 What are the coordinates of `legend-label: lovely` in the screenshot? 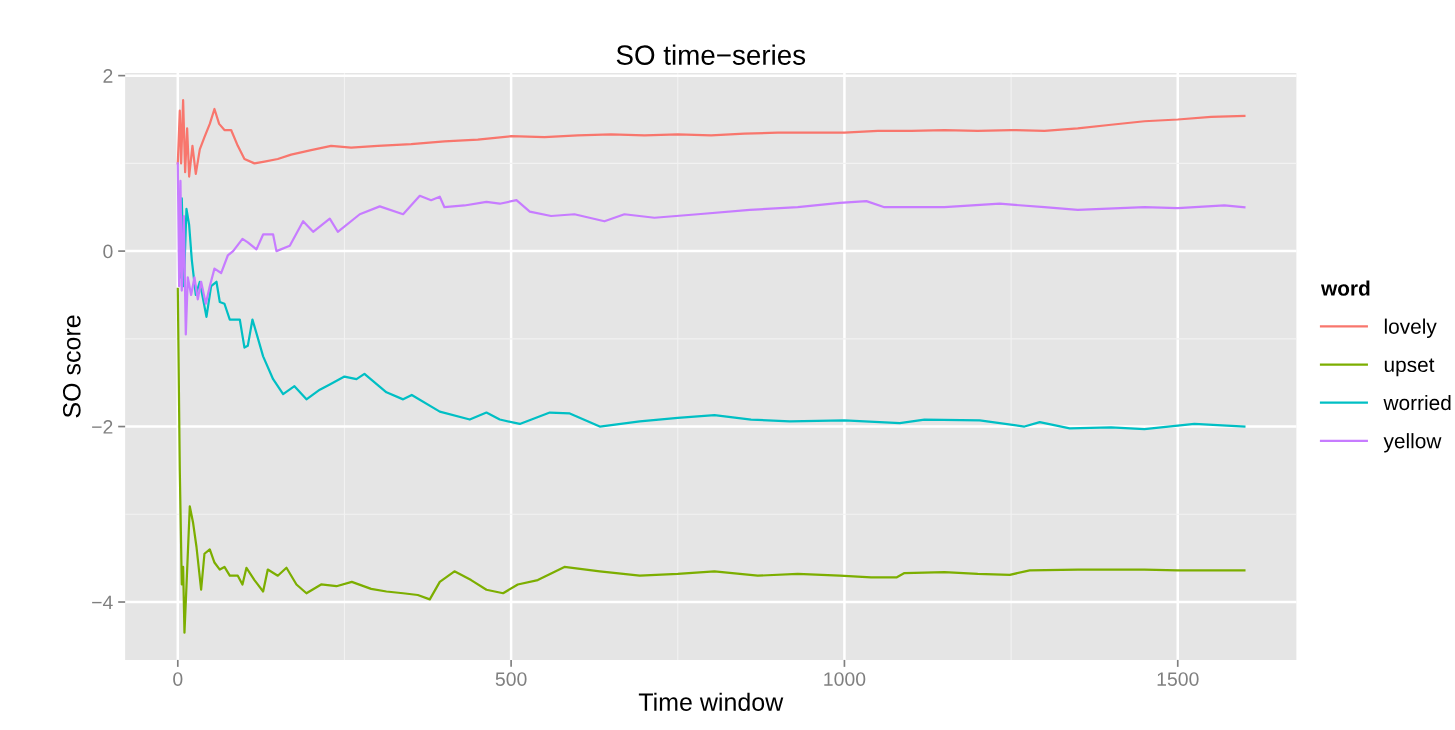 It's located at (1410, 328).